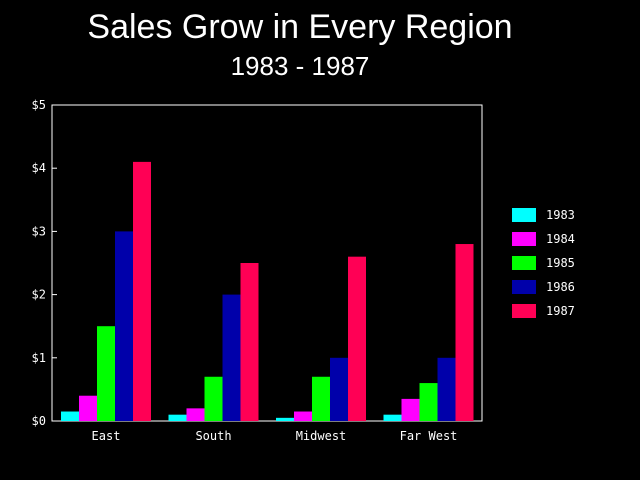  Describe the element at coordinates (428, 402) in the screenshot. I see `bar-1985-far-west` at that location.